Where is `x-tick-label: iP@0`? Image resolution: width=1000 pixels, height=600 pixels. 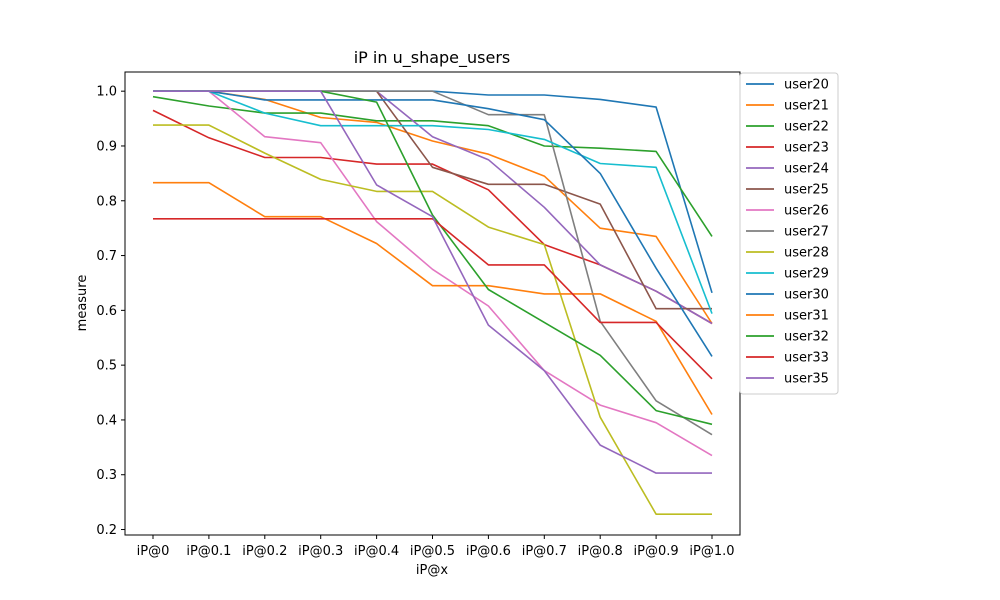 x-tick-label: iP@0 is located at coordinates (153, 551).